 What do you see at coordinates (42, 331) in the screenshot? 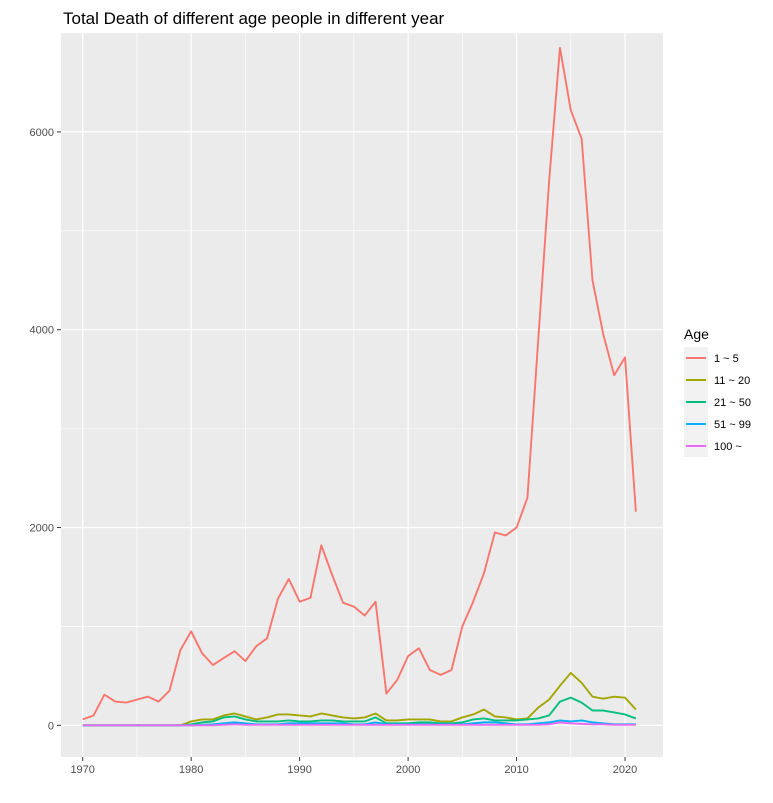
I see `y-tick-label: 4000` at bounding box center [42, 331].